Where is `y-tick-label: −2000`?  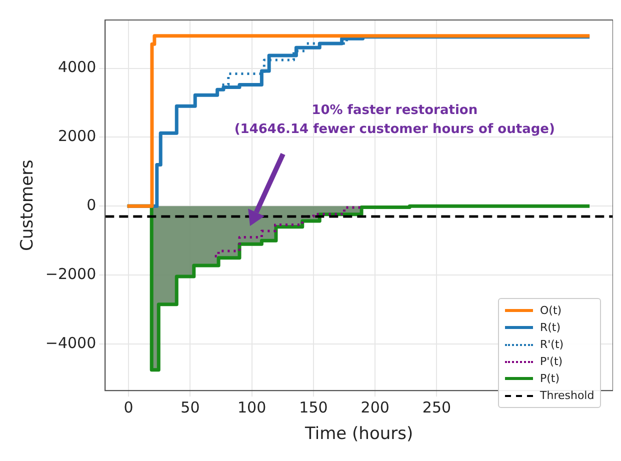 y-tick-label: −2000 is located at coordinates (70, 274).